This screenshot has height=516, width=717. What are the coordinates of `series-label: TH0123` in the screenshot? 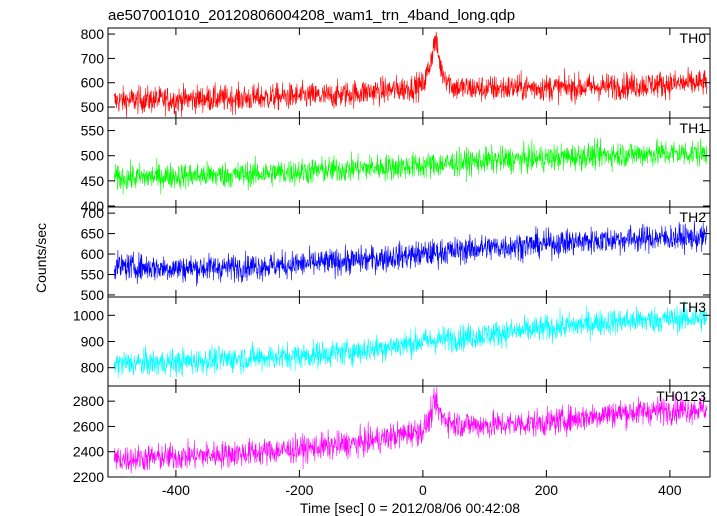 It's located at (681, 396).